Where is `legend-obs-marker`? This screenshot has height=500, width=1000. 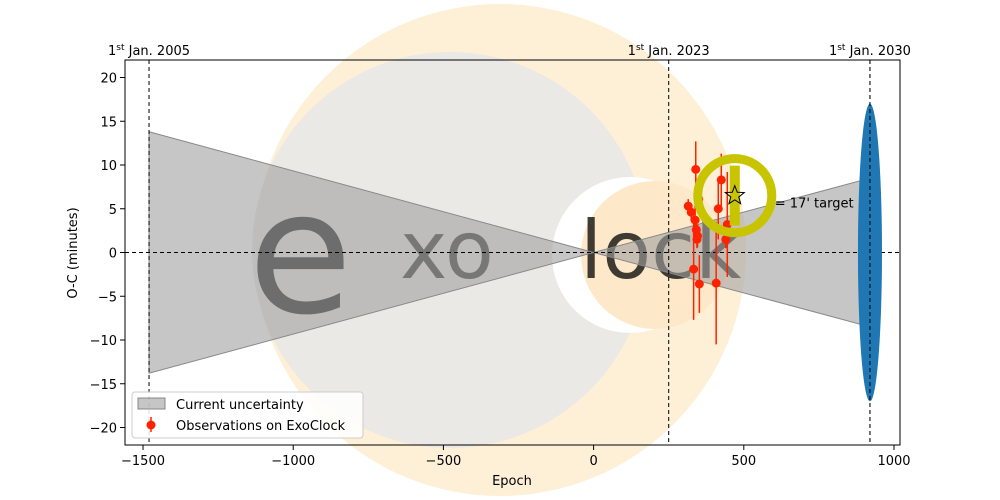
legend-obs-marker is located at coordinates (151, 425).